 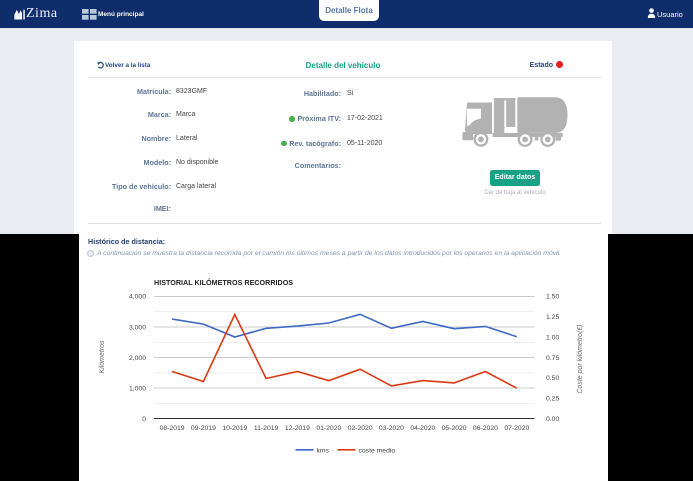 What do you see at coordinates (203, 428) in the screenshot?
I see `svg-text: 09-2019` at bounding box center [203, 428].